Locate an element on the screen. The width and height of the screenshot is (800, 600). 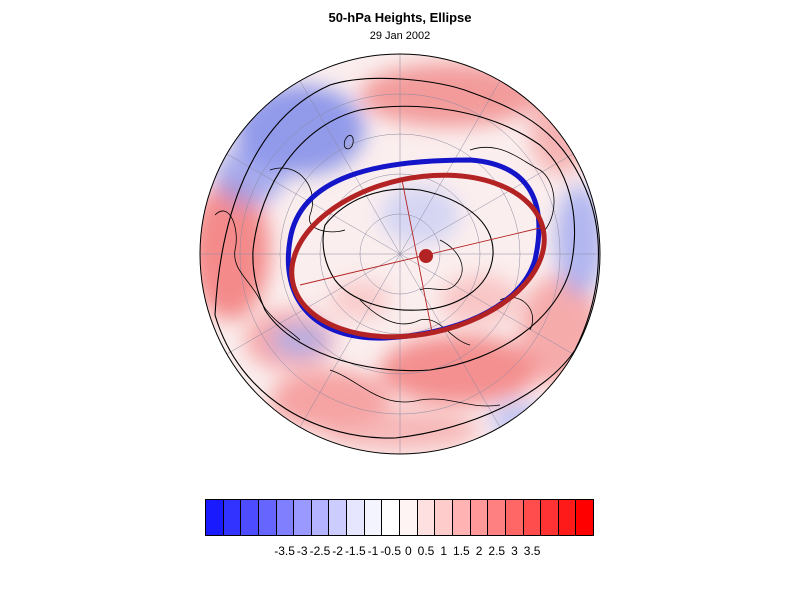
map-date: 29 Jan 2002 is located at coordinates (400, 36).